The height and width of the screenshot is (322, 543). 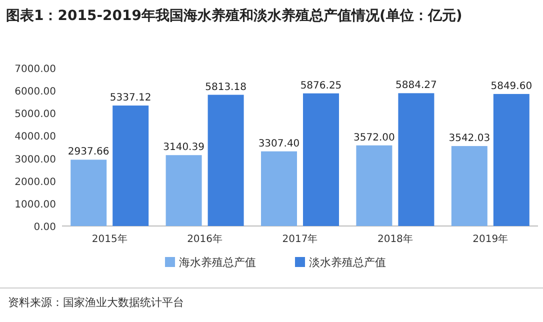 What do you see at coordinates (205, 239) in the screenshot?
I see `x-tick-label: 2016年` at bounding box center [205, 239].